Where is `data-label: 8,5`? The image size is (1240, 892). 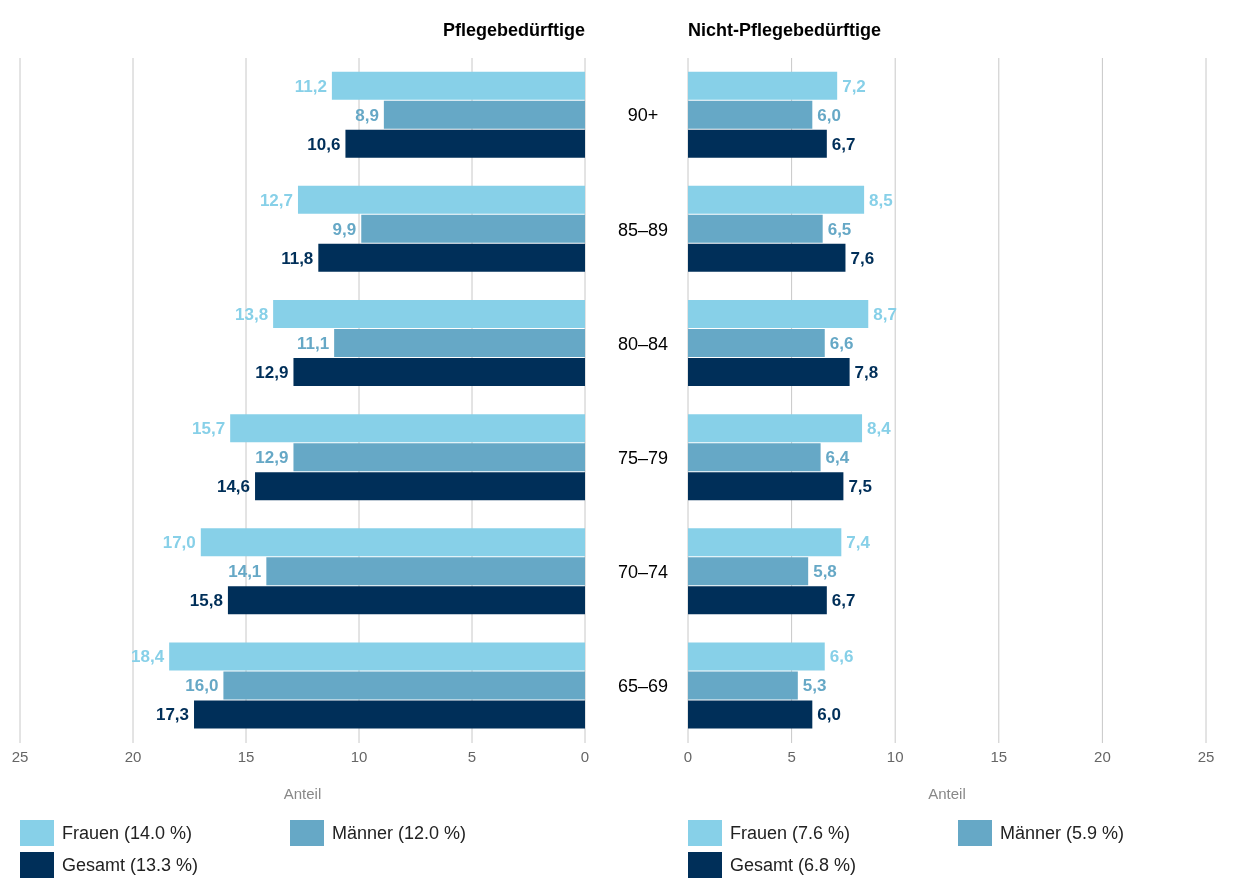
data-label: 8,5 is located at coordinates (881, 200).